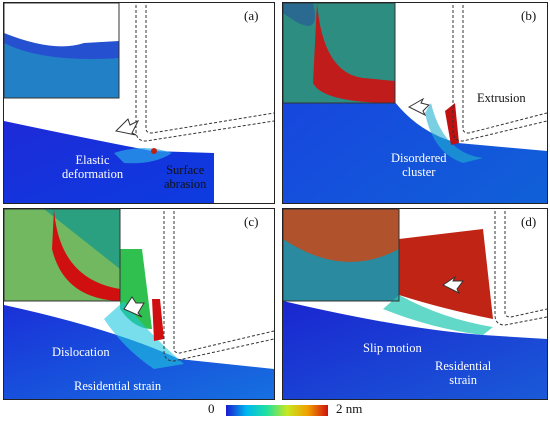 The image size is (550, 422). What do you see at coordinates (277, 410) in the screenshot?
I see `colorbar` at bounding box center [277, 410].